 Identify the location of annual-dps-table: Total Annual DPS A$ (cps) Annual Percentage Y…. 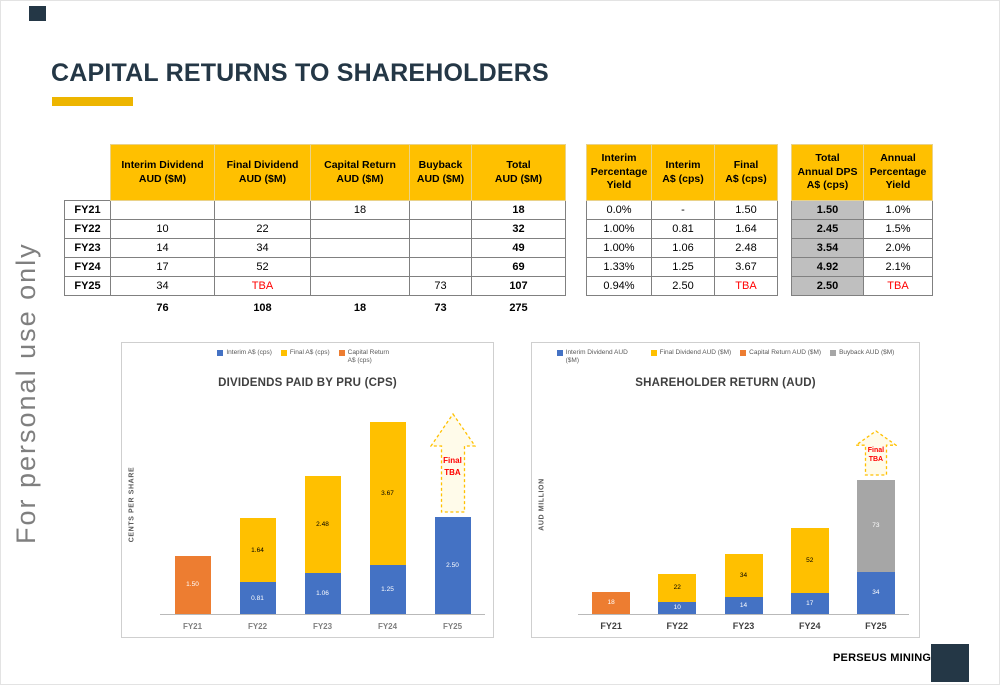
(862, 220).